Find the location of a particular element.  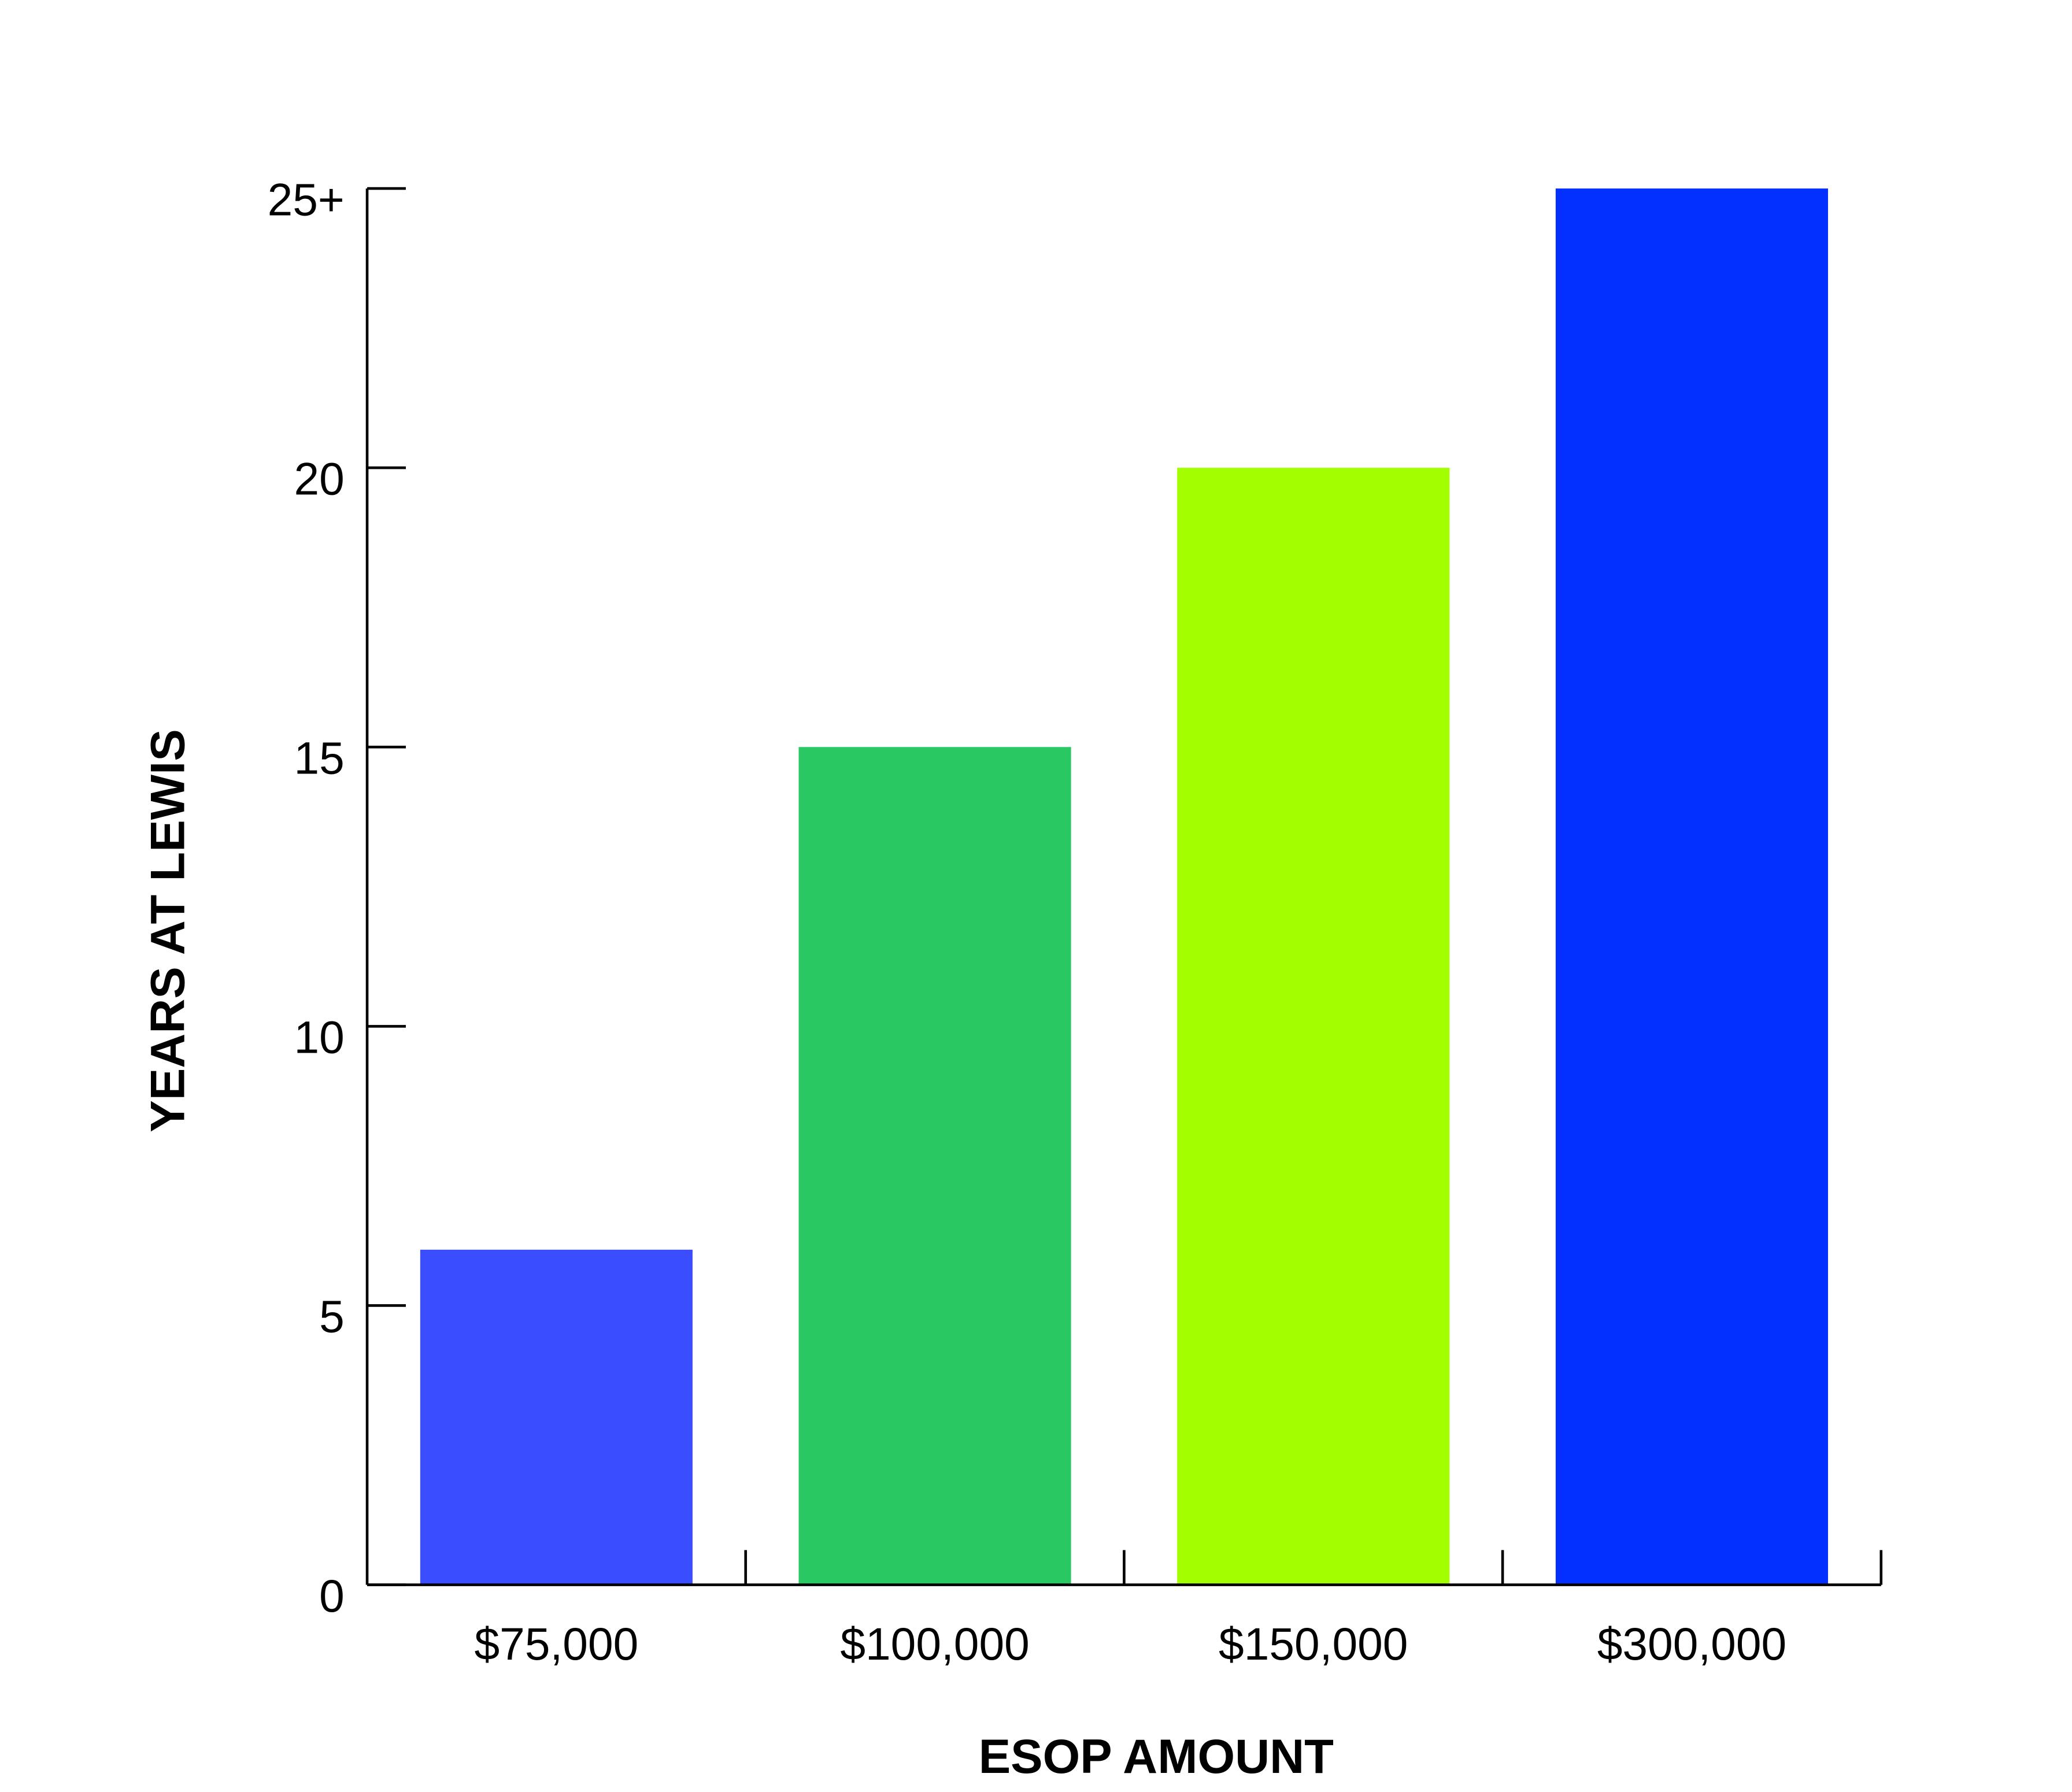

y-axis-title: YEARS AT LEWIS is located at coordinates (168, 931).